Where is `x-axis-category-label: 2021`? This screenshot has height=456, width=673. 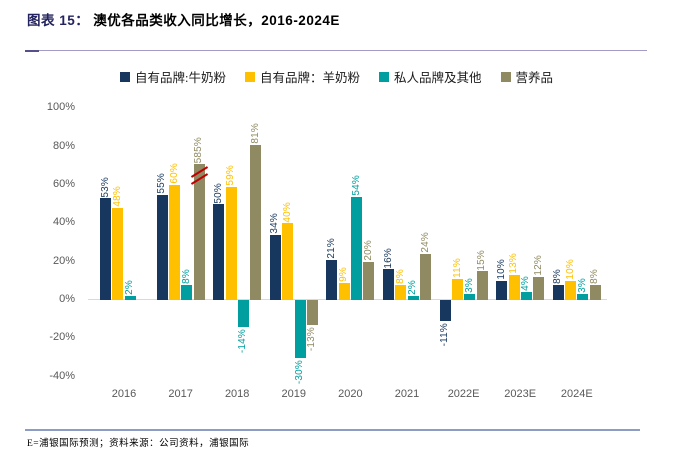
x-axis-category-label: 2021 is located at coordinates (407, 394).